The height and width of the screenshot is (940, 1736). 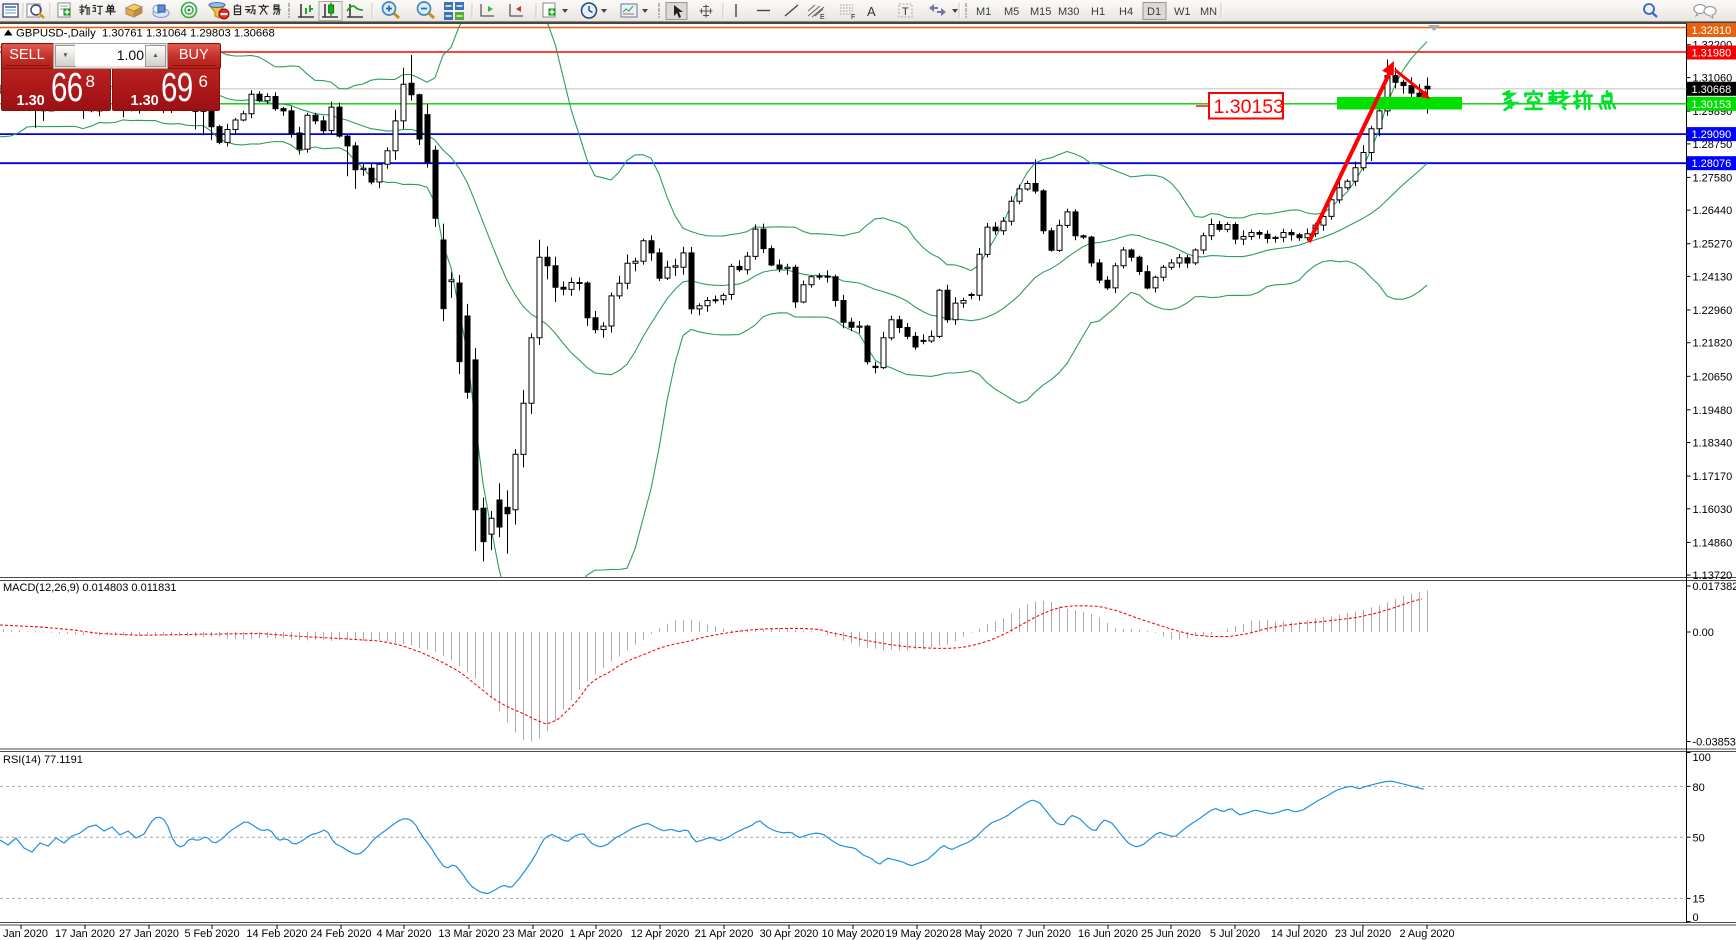 What do you see at coordinates (1712, 164) in the screenshot?
I see `svg-text: 1.28076` at bounding box center [1712, 164].